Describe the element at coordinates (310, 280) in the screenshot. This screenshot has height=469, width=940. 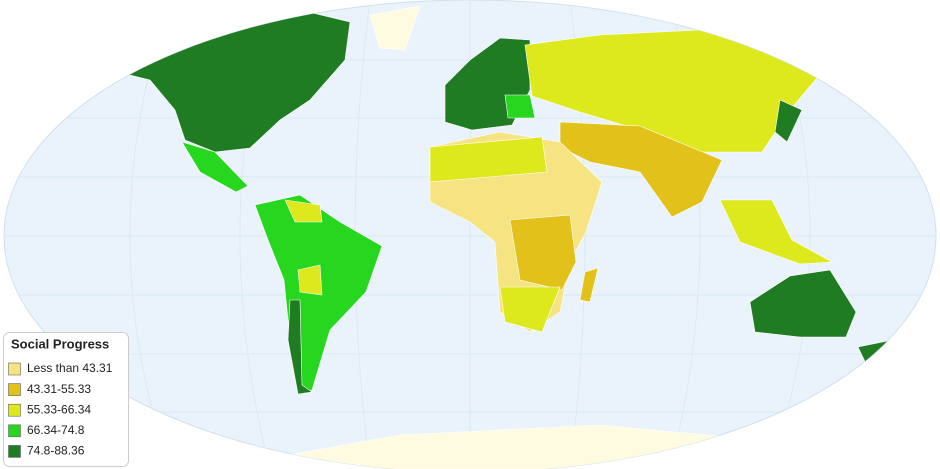
I see `bolivia` at that location.